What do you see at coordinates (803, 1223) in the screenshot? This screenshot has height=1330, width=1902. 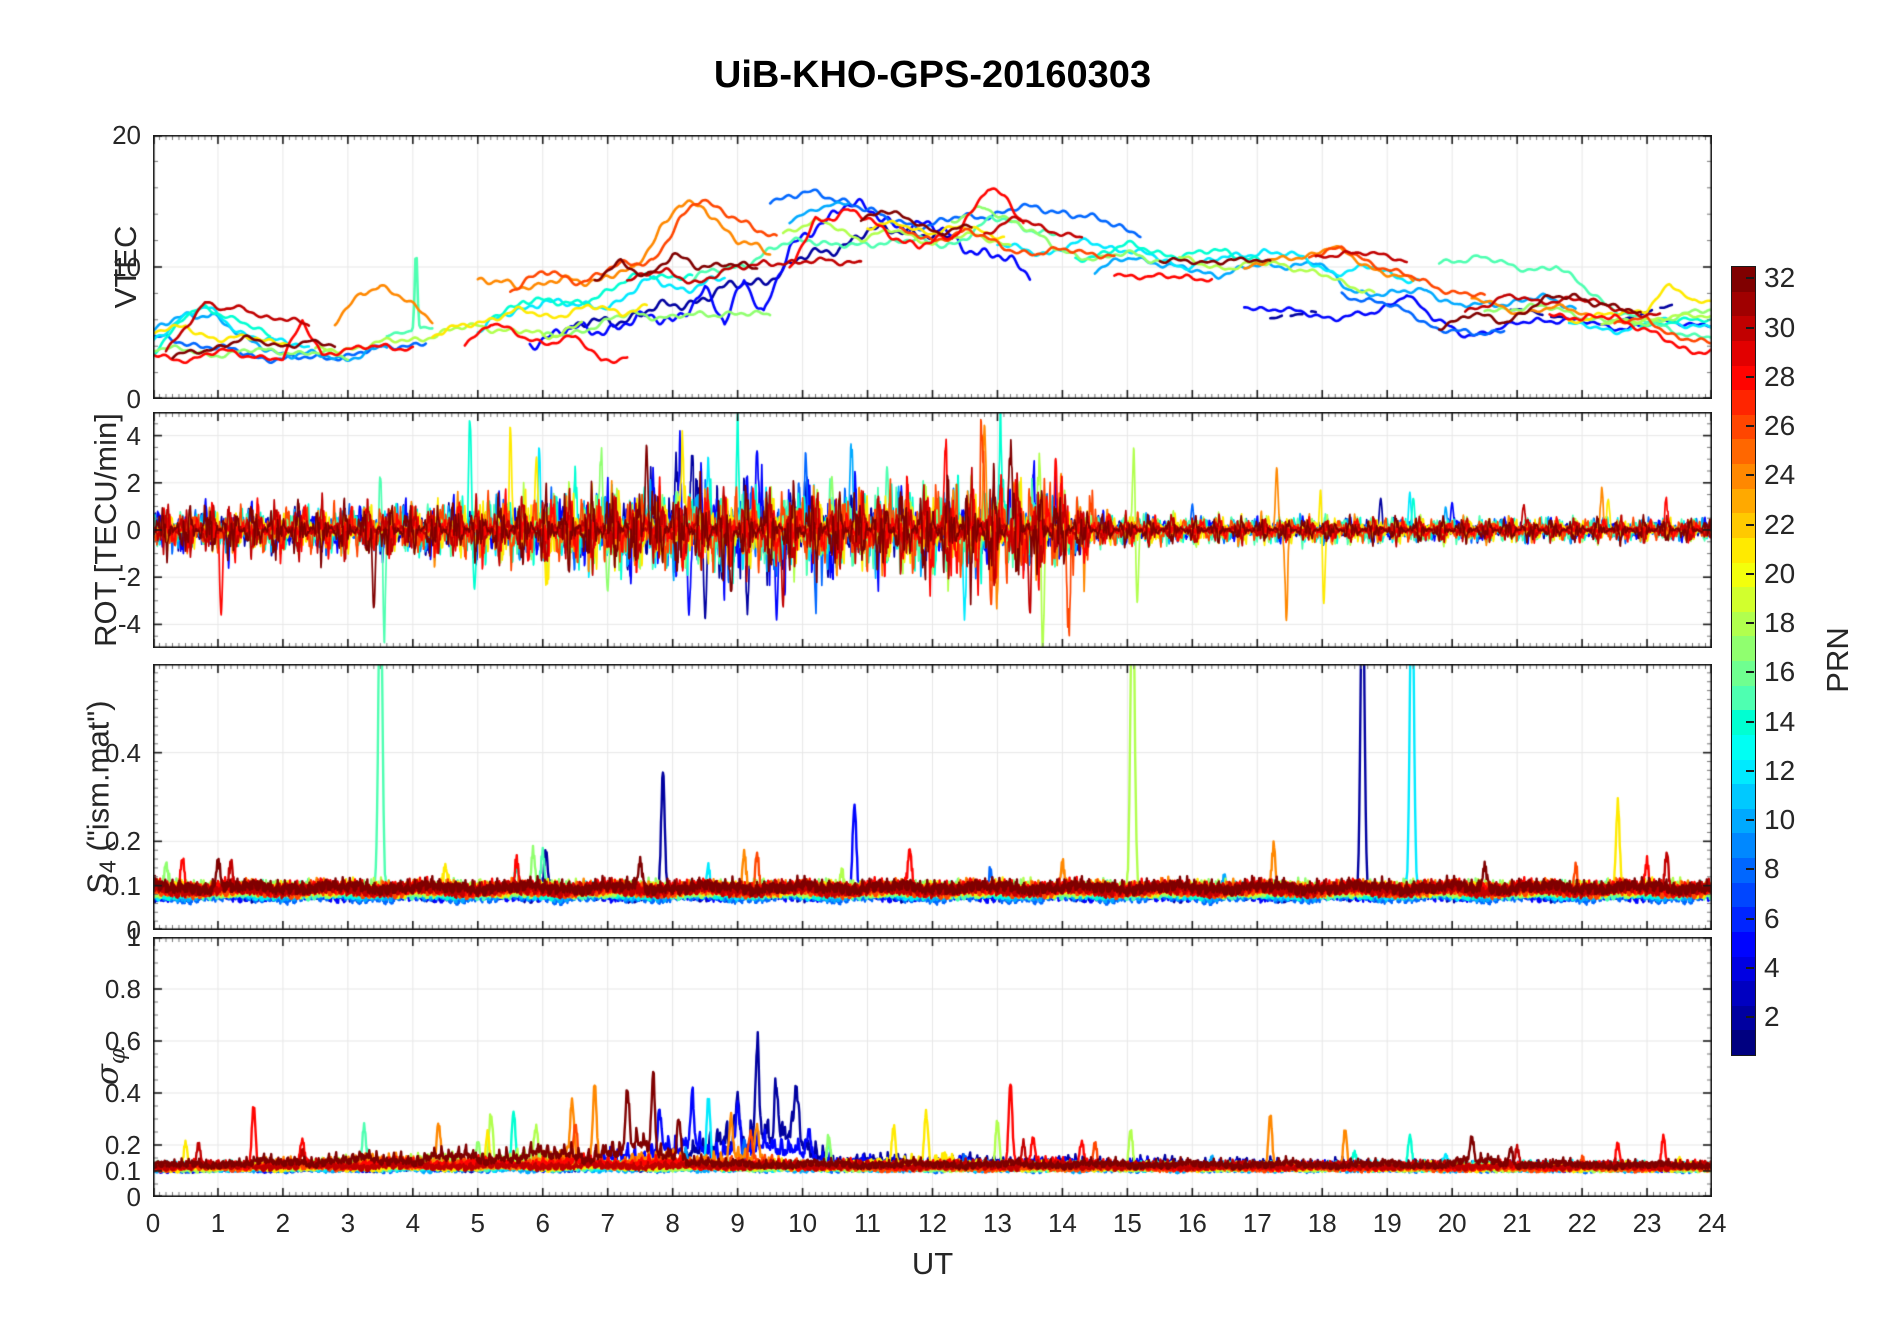 I see `x-tick-label: 10` at bounding box center [803, 1223].